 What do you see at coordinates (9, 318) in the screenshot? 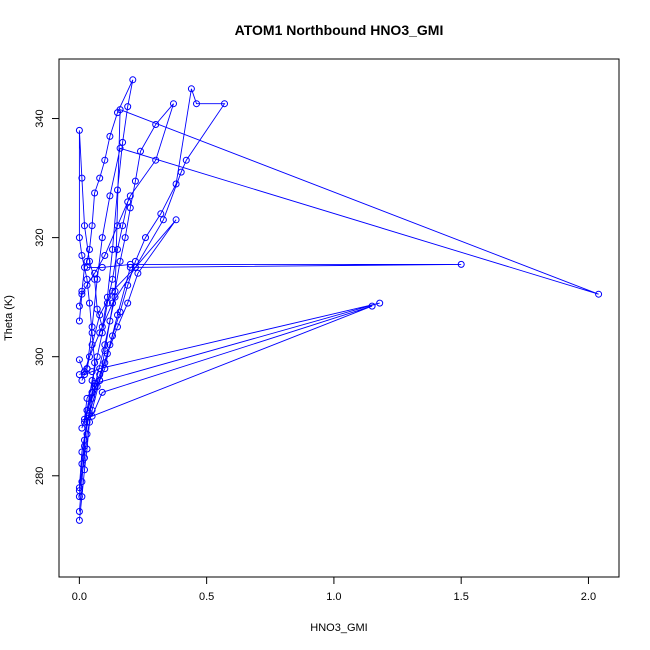
I see `y-axis-label: Theta (K)` at bounding box center [9, 318].